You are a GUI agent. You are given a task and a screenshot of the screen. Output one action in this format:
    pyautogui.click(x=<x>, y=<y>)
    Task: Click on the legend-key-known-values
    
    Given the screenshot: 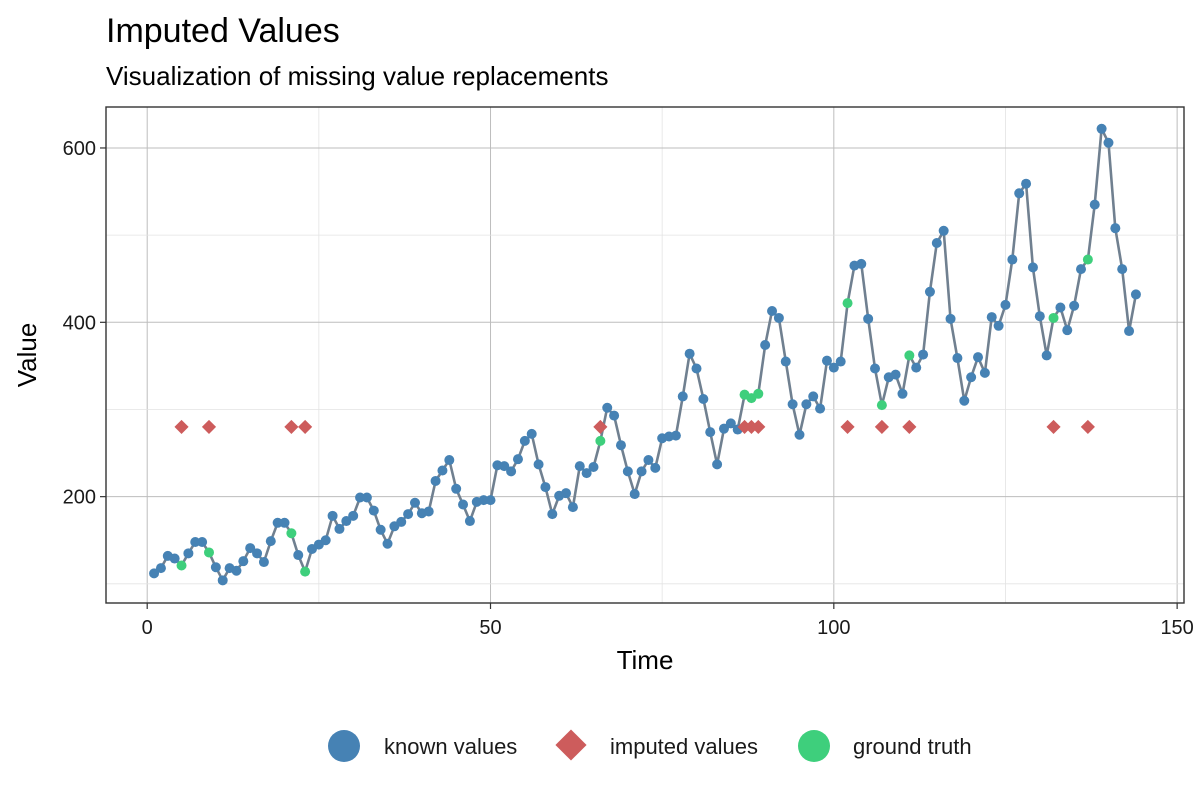 What is the action you would take?
    pyautogui.click(x=344, y=746)
    